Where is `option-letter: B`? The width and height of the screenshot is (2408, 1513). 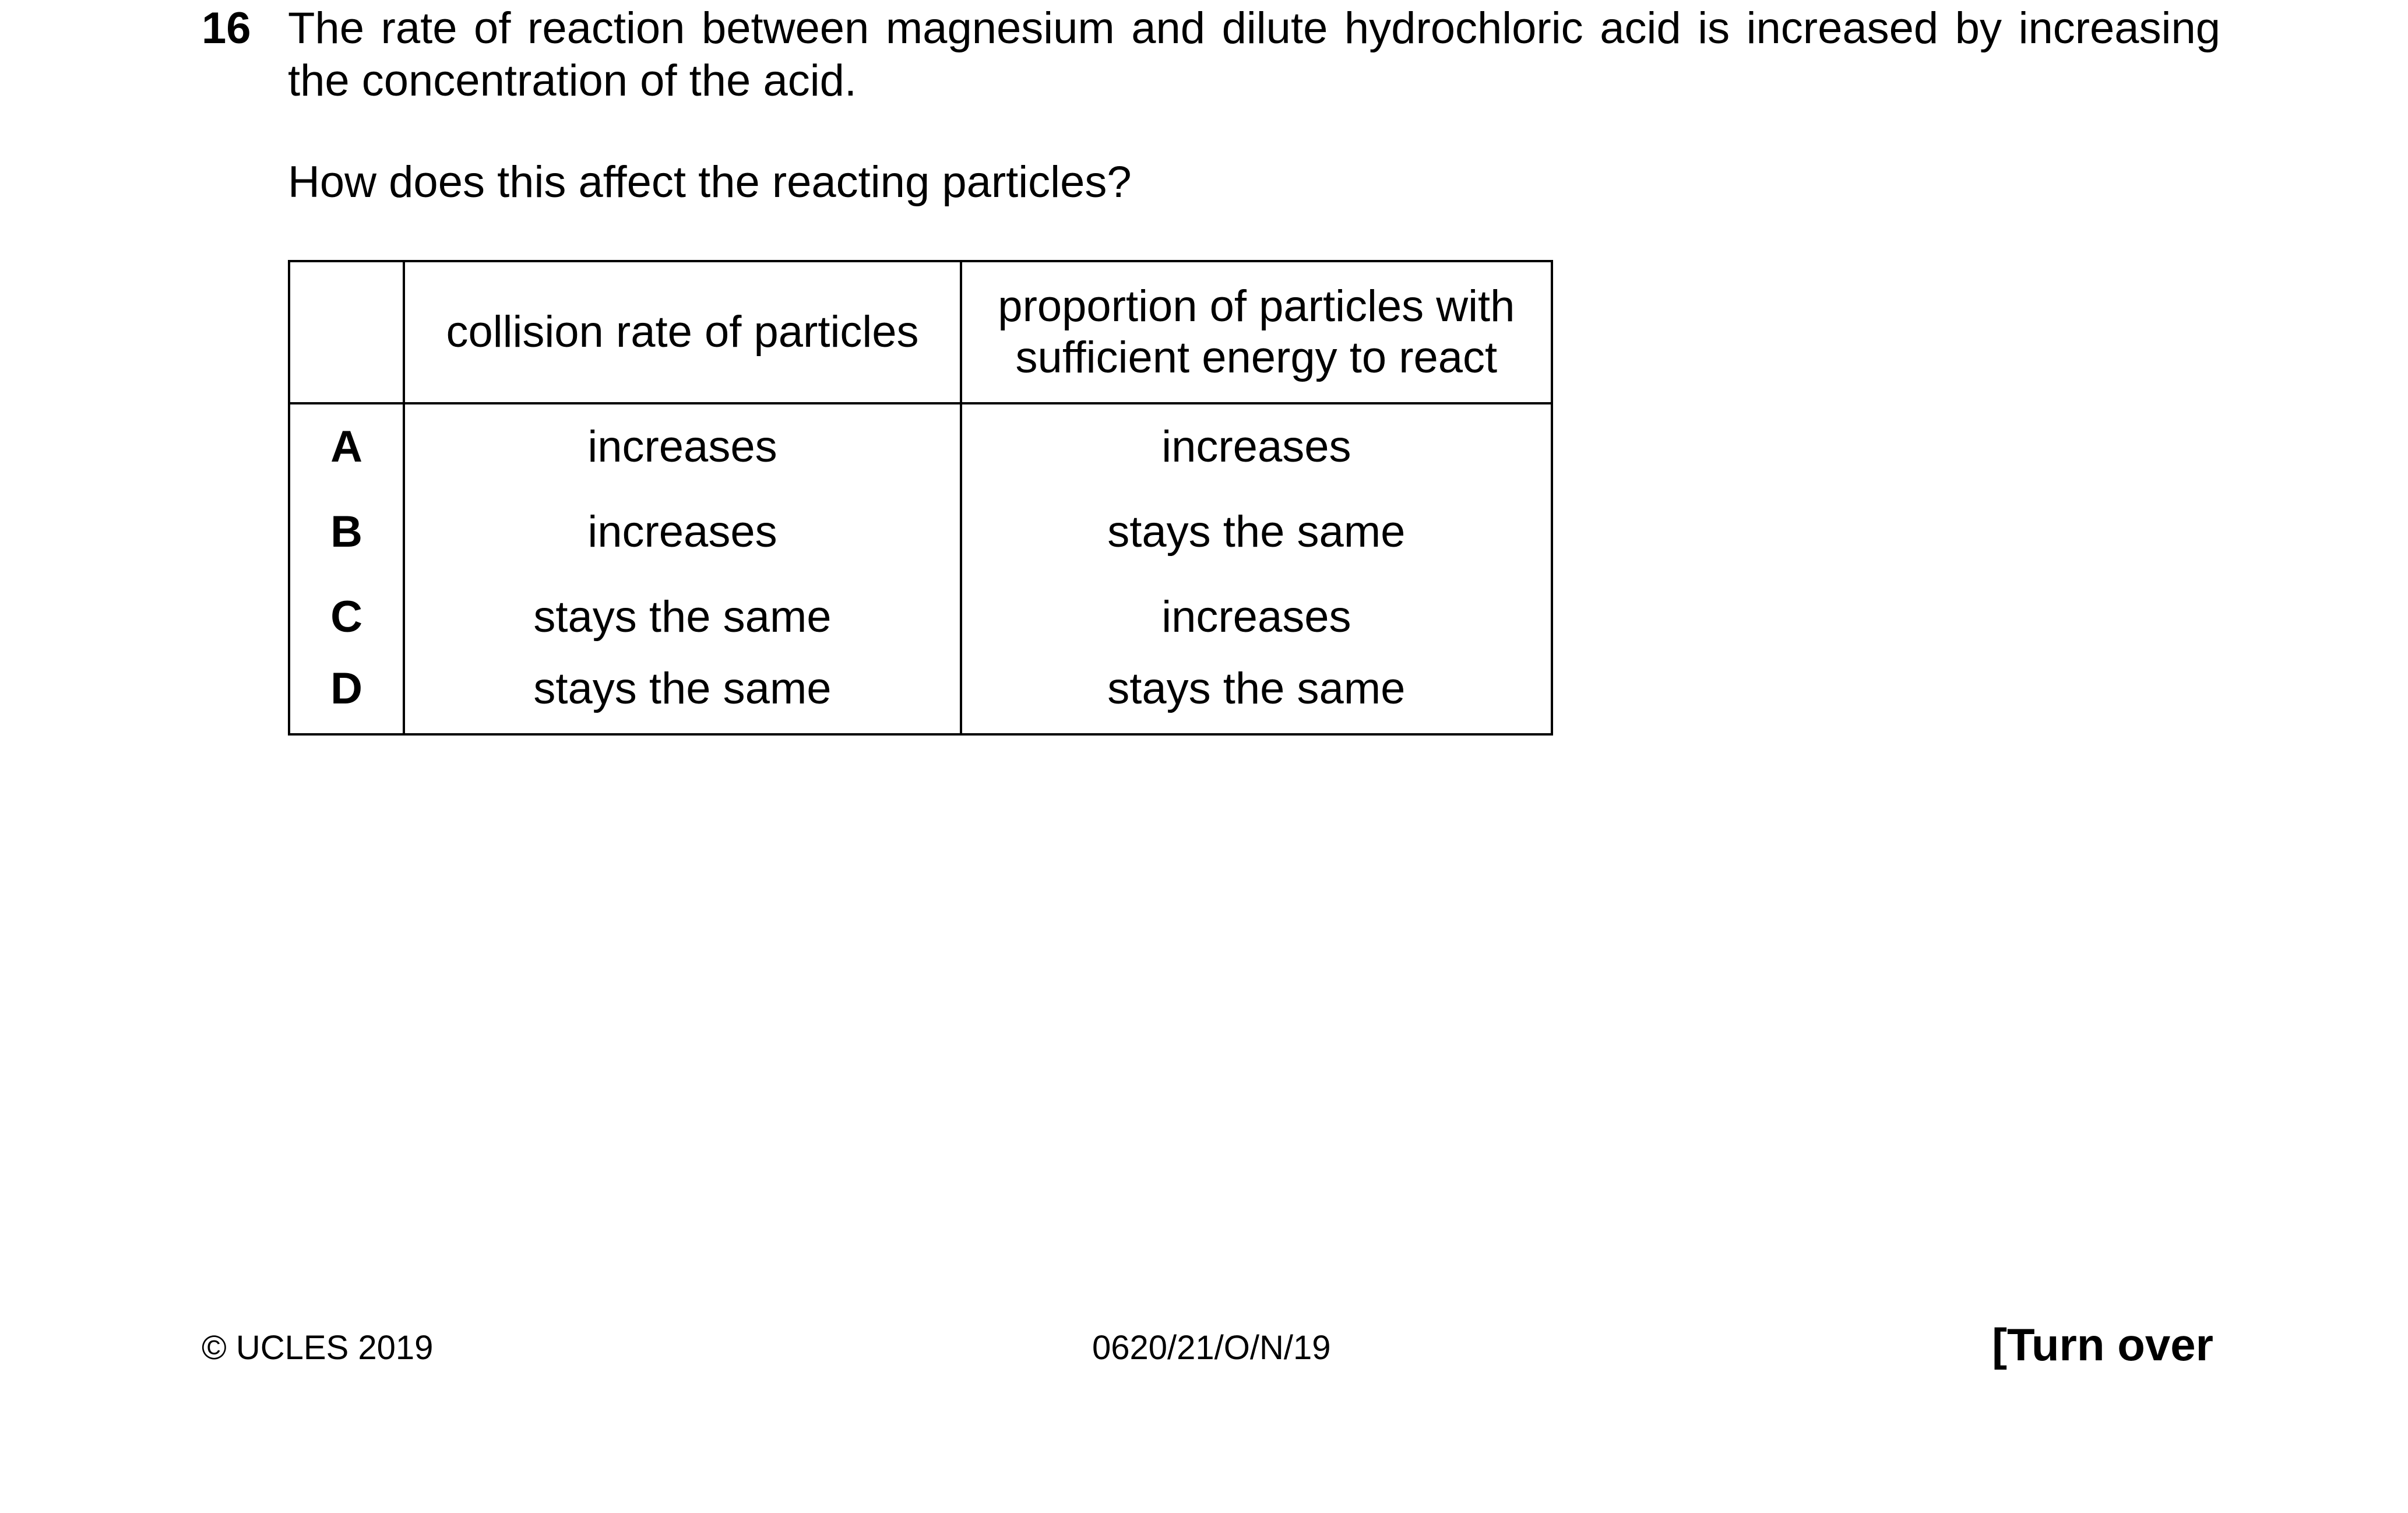
option-letter: B is located at coordinates (347, 532).